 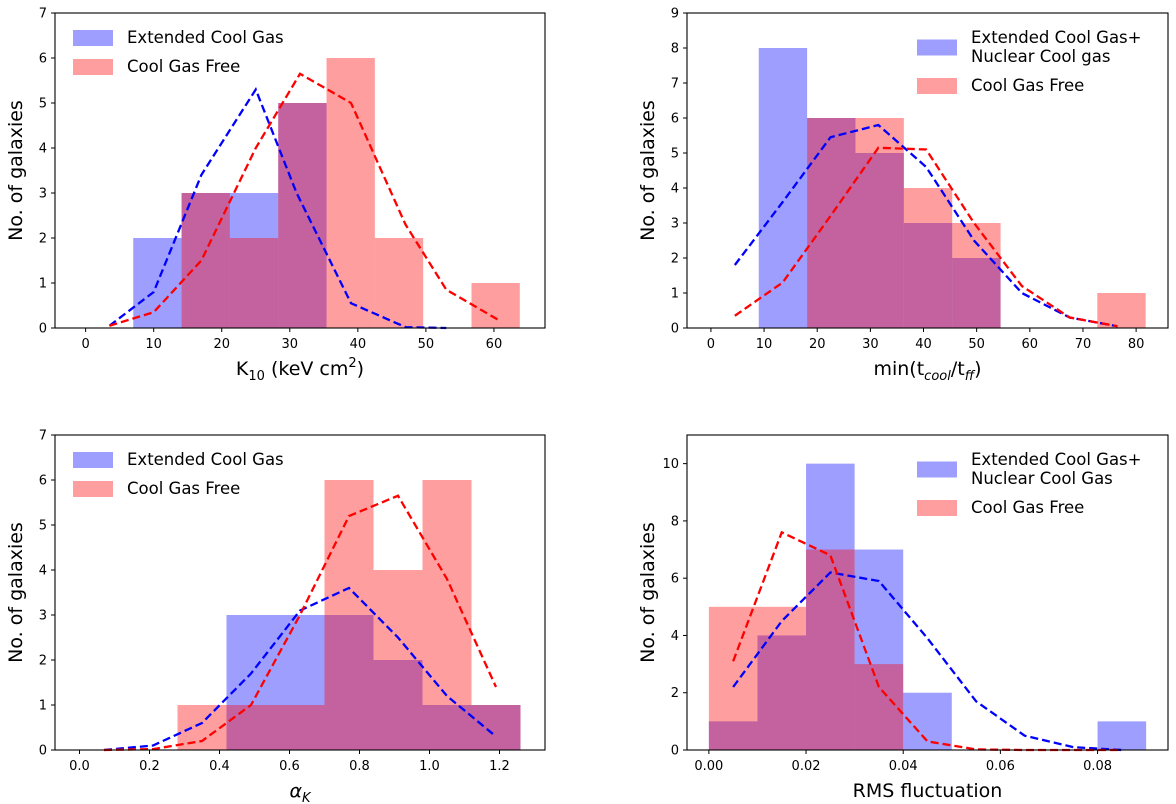 What do you see at coordinates (290, 344) in the screenshot?
I see `x-tick-label: 30` at bounding box center [290, 344].